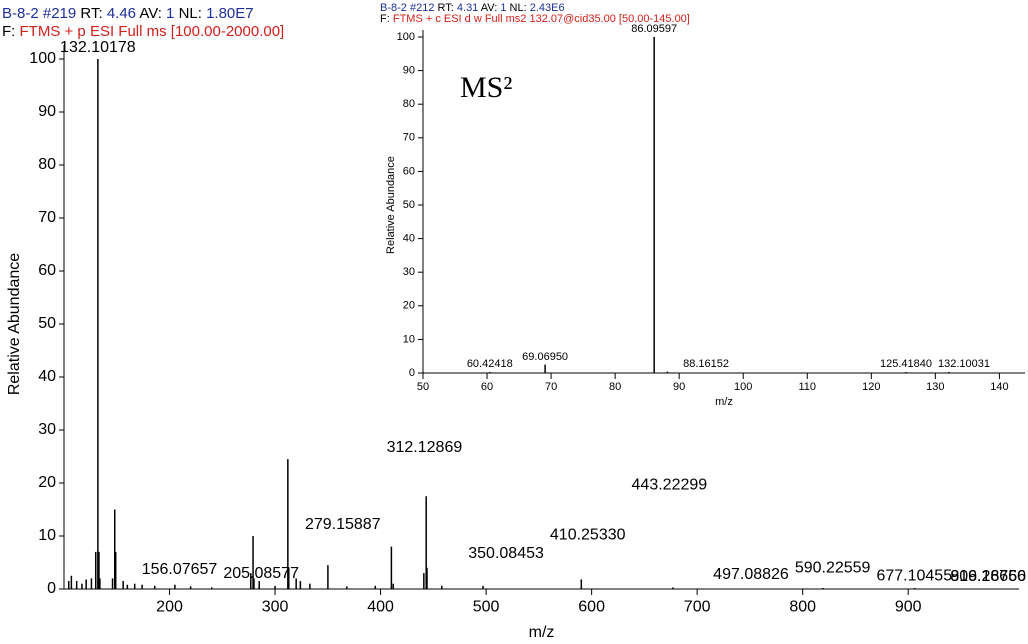  I want to click on filter-line: F: FTMS + p ESI Full ms [100.00-2000.00], so click(143, 31).